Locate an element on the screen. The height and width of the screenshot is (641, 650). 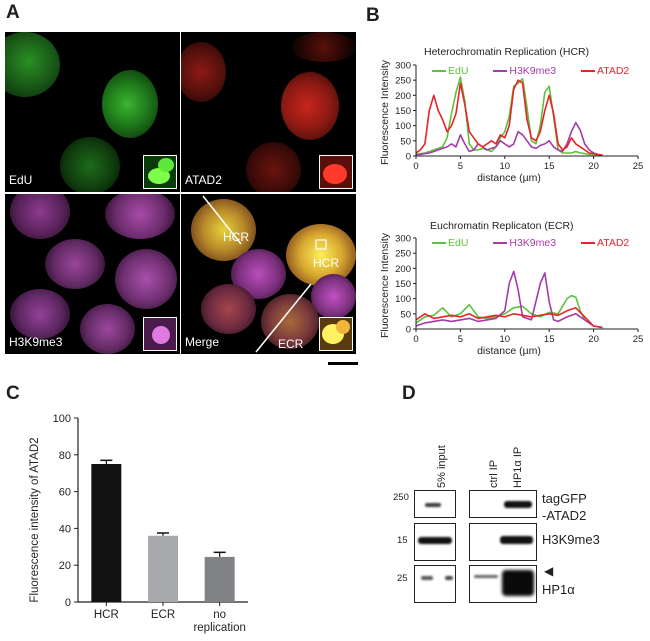
atad2-label: ATAD2 is located at coordinates (203, 180).